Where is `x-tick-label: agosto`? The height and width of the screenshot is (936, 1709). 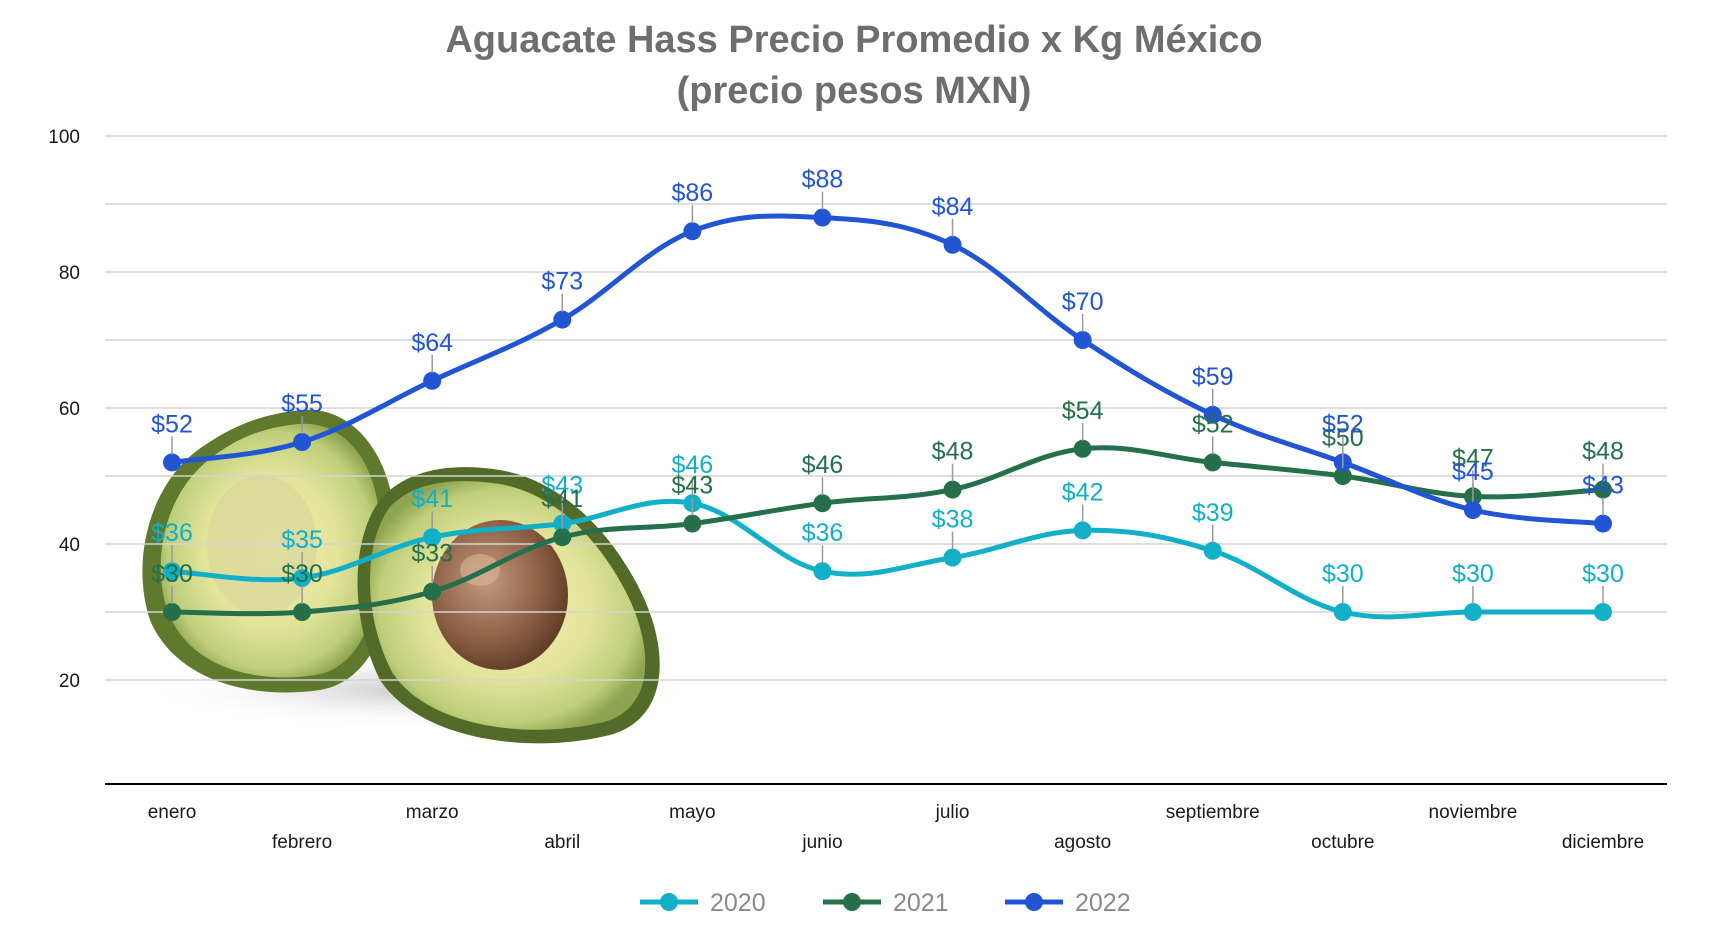 x-tick-label: agosto is located at coordinates (1082, 842).